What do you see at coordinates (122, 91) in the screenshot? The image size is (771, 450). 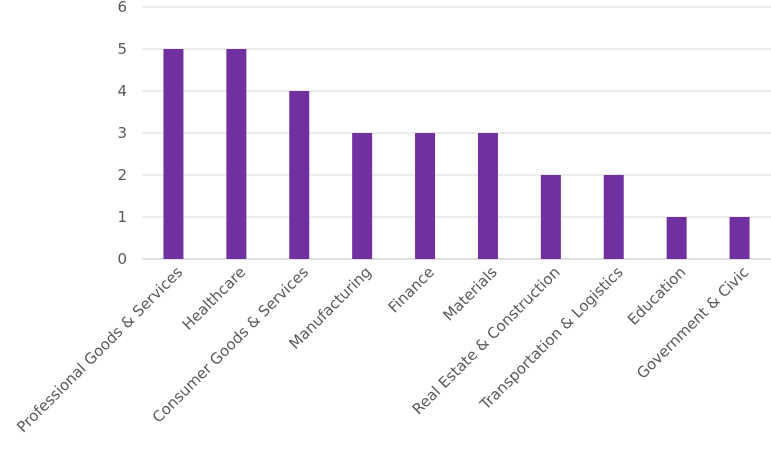 I see `y-tick-label-4: 4` at bounding box center [122, 91].